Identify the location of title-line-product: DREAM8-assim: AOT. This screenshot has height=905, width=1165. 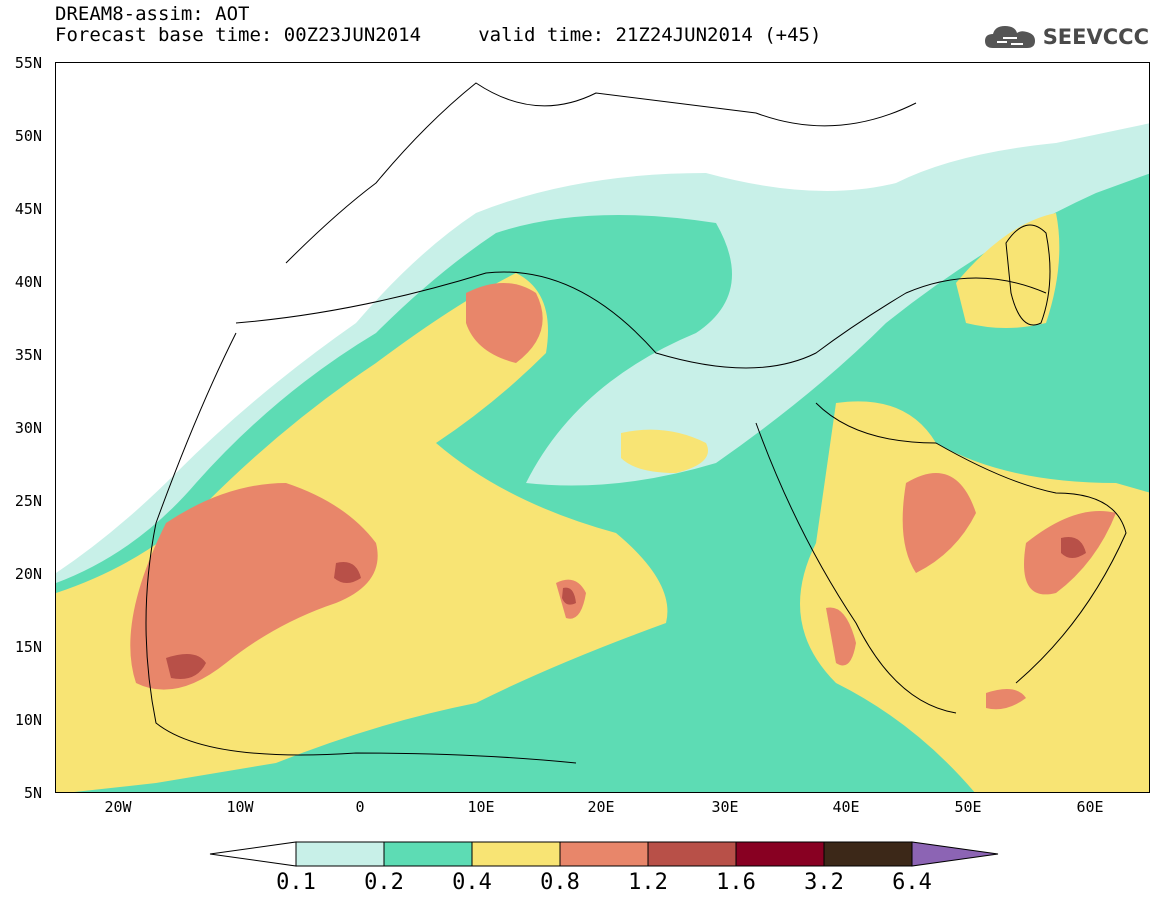
(152, 14).